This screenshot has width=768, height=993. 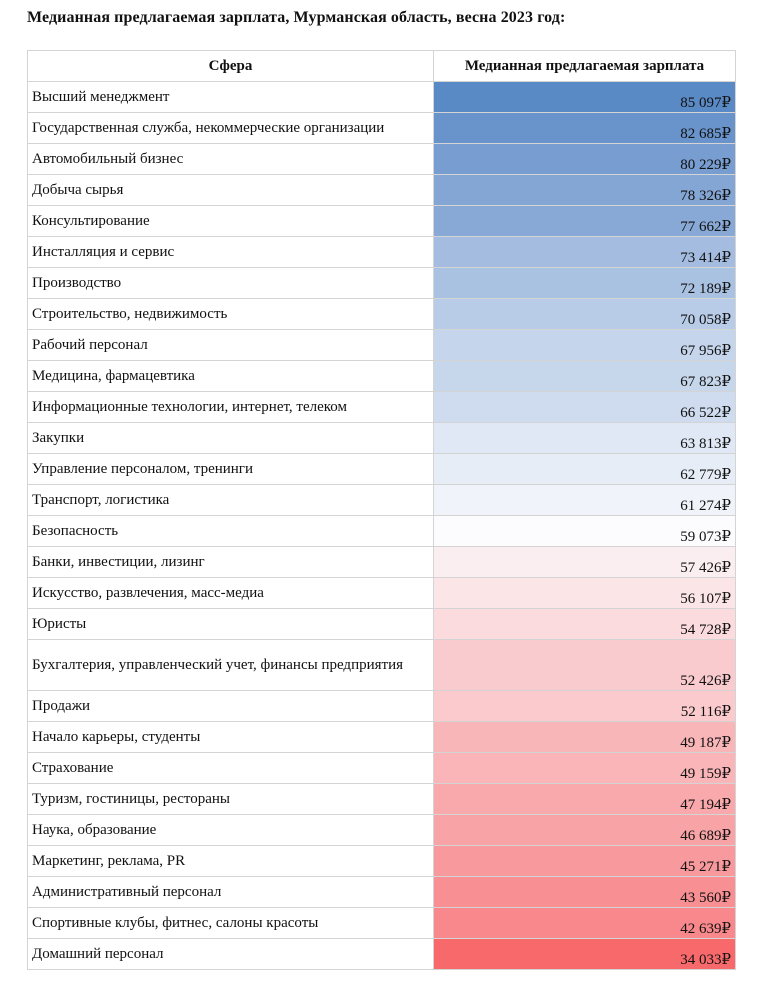 I want to click on sector-cell: Медицина, фармацевтика, so click(x=230, y=376).